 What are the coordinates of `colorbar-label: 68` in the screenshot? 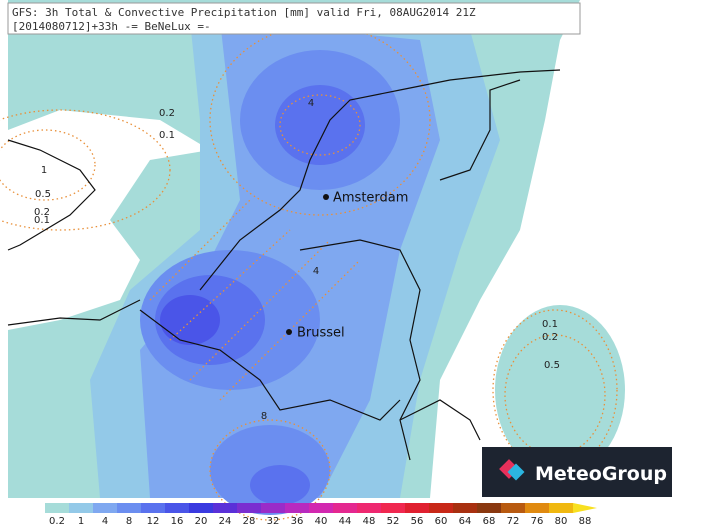 It's located at (489, 521).